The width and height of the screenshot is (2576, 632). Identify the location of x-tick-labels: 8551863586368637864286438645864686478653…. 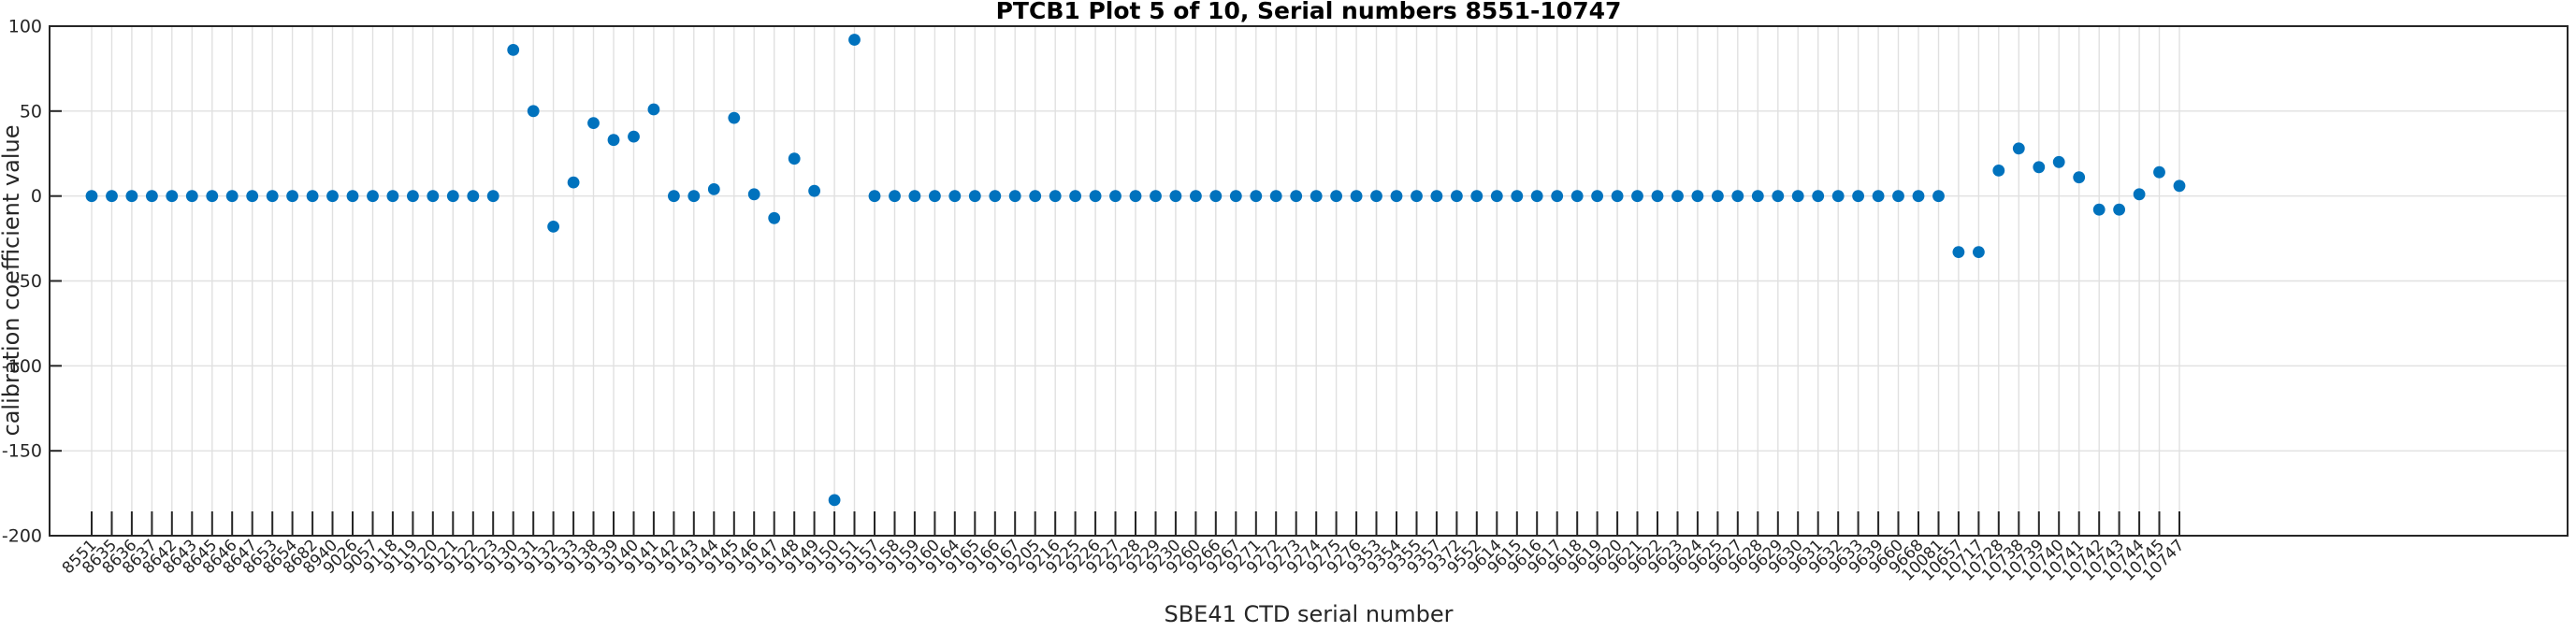
(1124, 560).